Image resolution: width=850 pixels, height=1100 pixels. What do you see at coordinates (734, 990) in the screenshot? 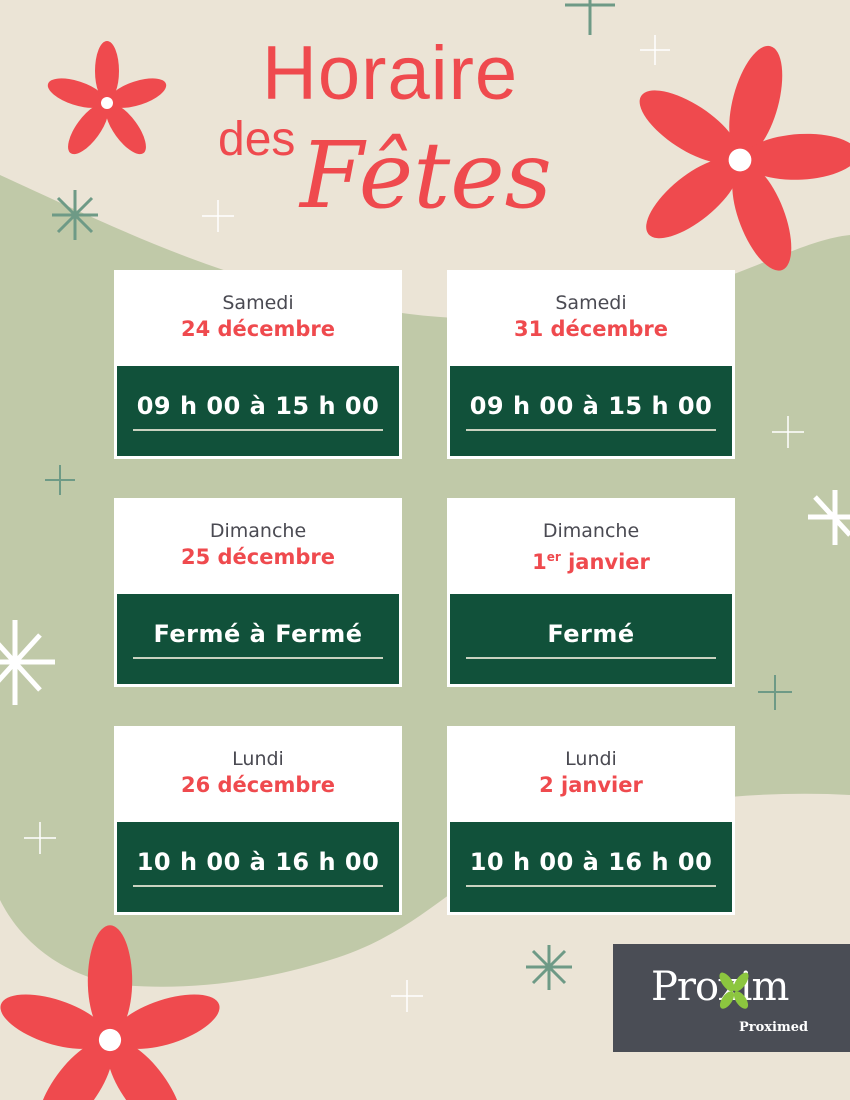
I see `leaf-x-icon` at bounding box center [734, 990].